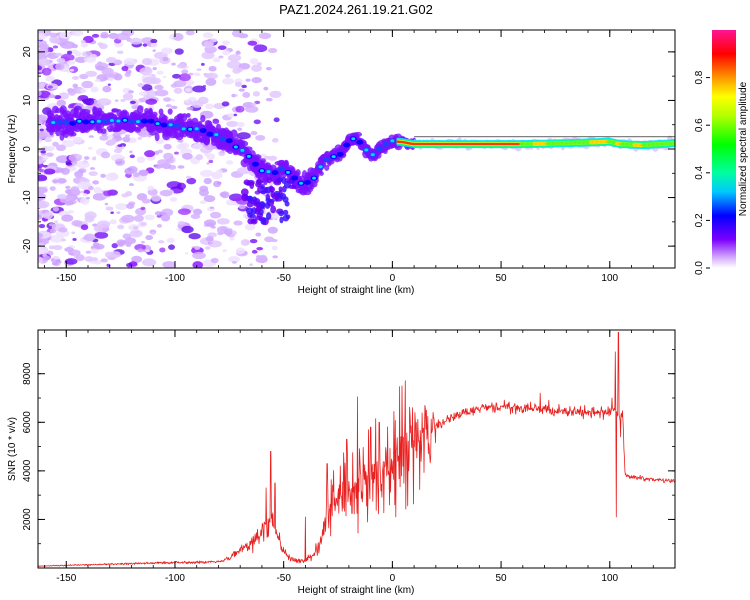  What do you see at coordinates (27, 52) in the screenshot?
I see `y-tick-label: 20` at bounding box center [27, 52].